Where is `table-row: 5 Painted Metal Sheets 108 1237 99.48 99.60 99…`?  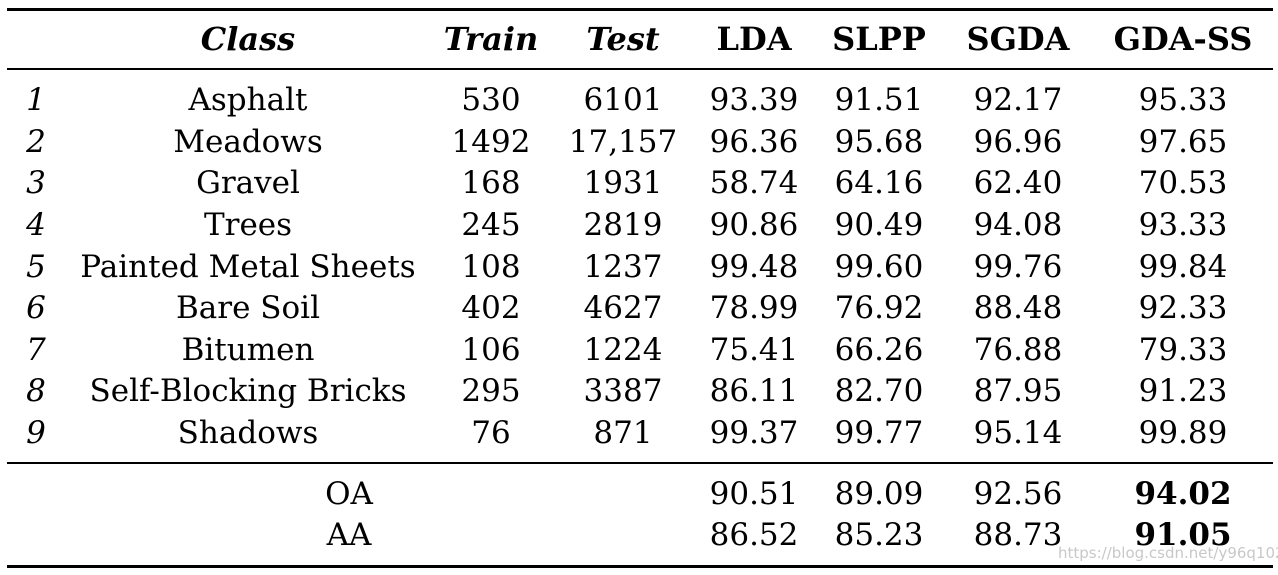
table-row: 5 Painted Metal Sheets 108 1237 99.48 99.60 99… is located at coordinates (639, 267).